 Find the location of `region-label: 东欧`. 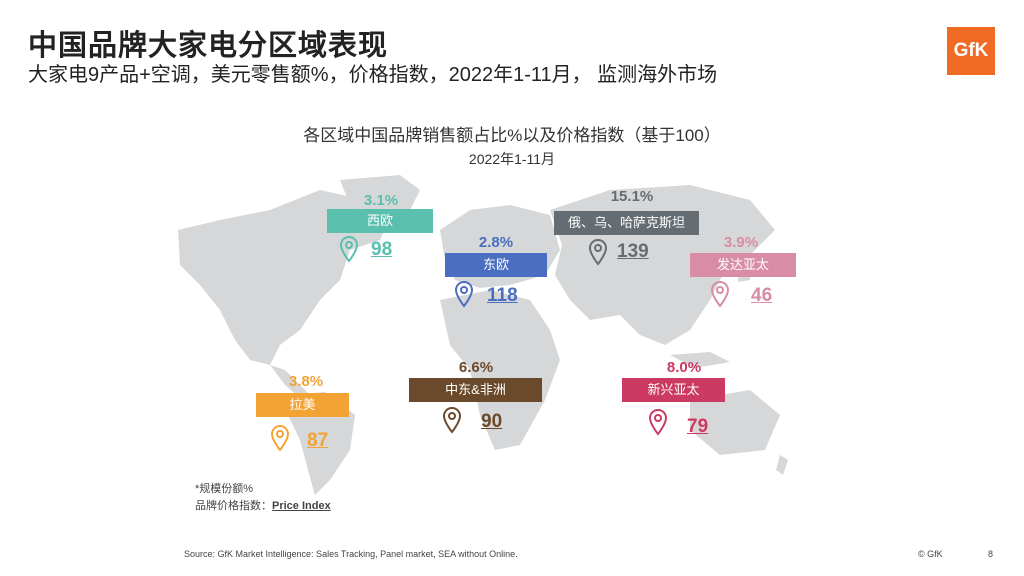

region-label: 东欧 is located at coordinates (496, 265).